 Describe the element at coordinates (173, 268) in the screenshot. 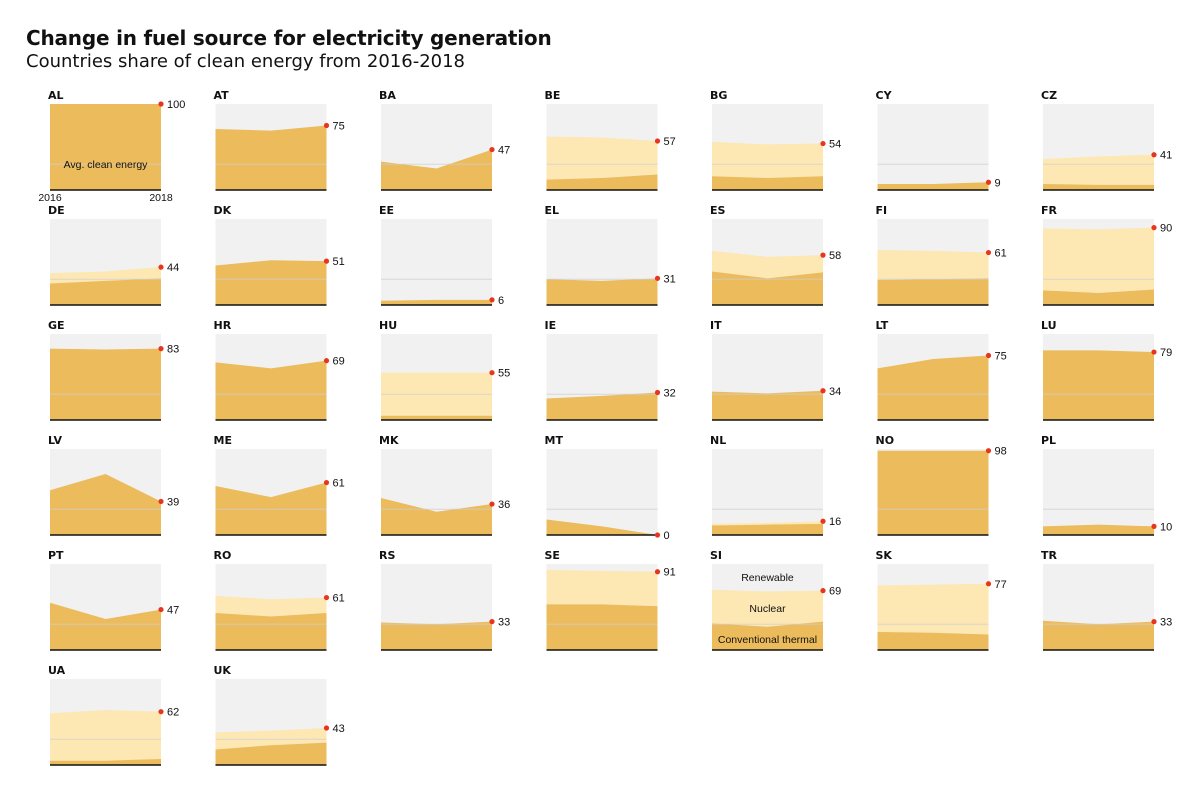

I see `value-label: 44` at that location.